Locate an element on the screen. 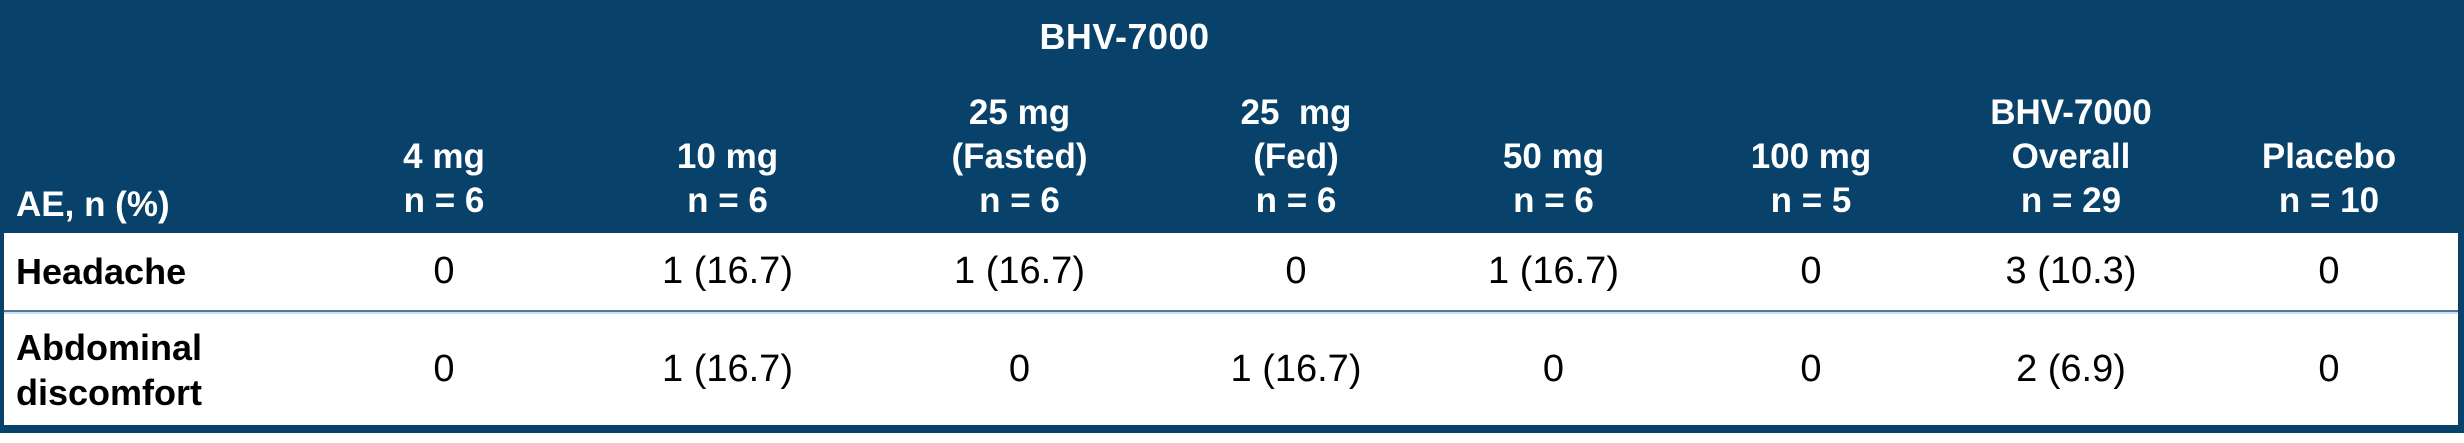  column-header-bhv7000-overall: BHV-7000 Overall n = 29 is located at coordinates (2071, 159).